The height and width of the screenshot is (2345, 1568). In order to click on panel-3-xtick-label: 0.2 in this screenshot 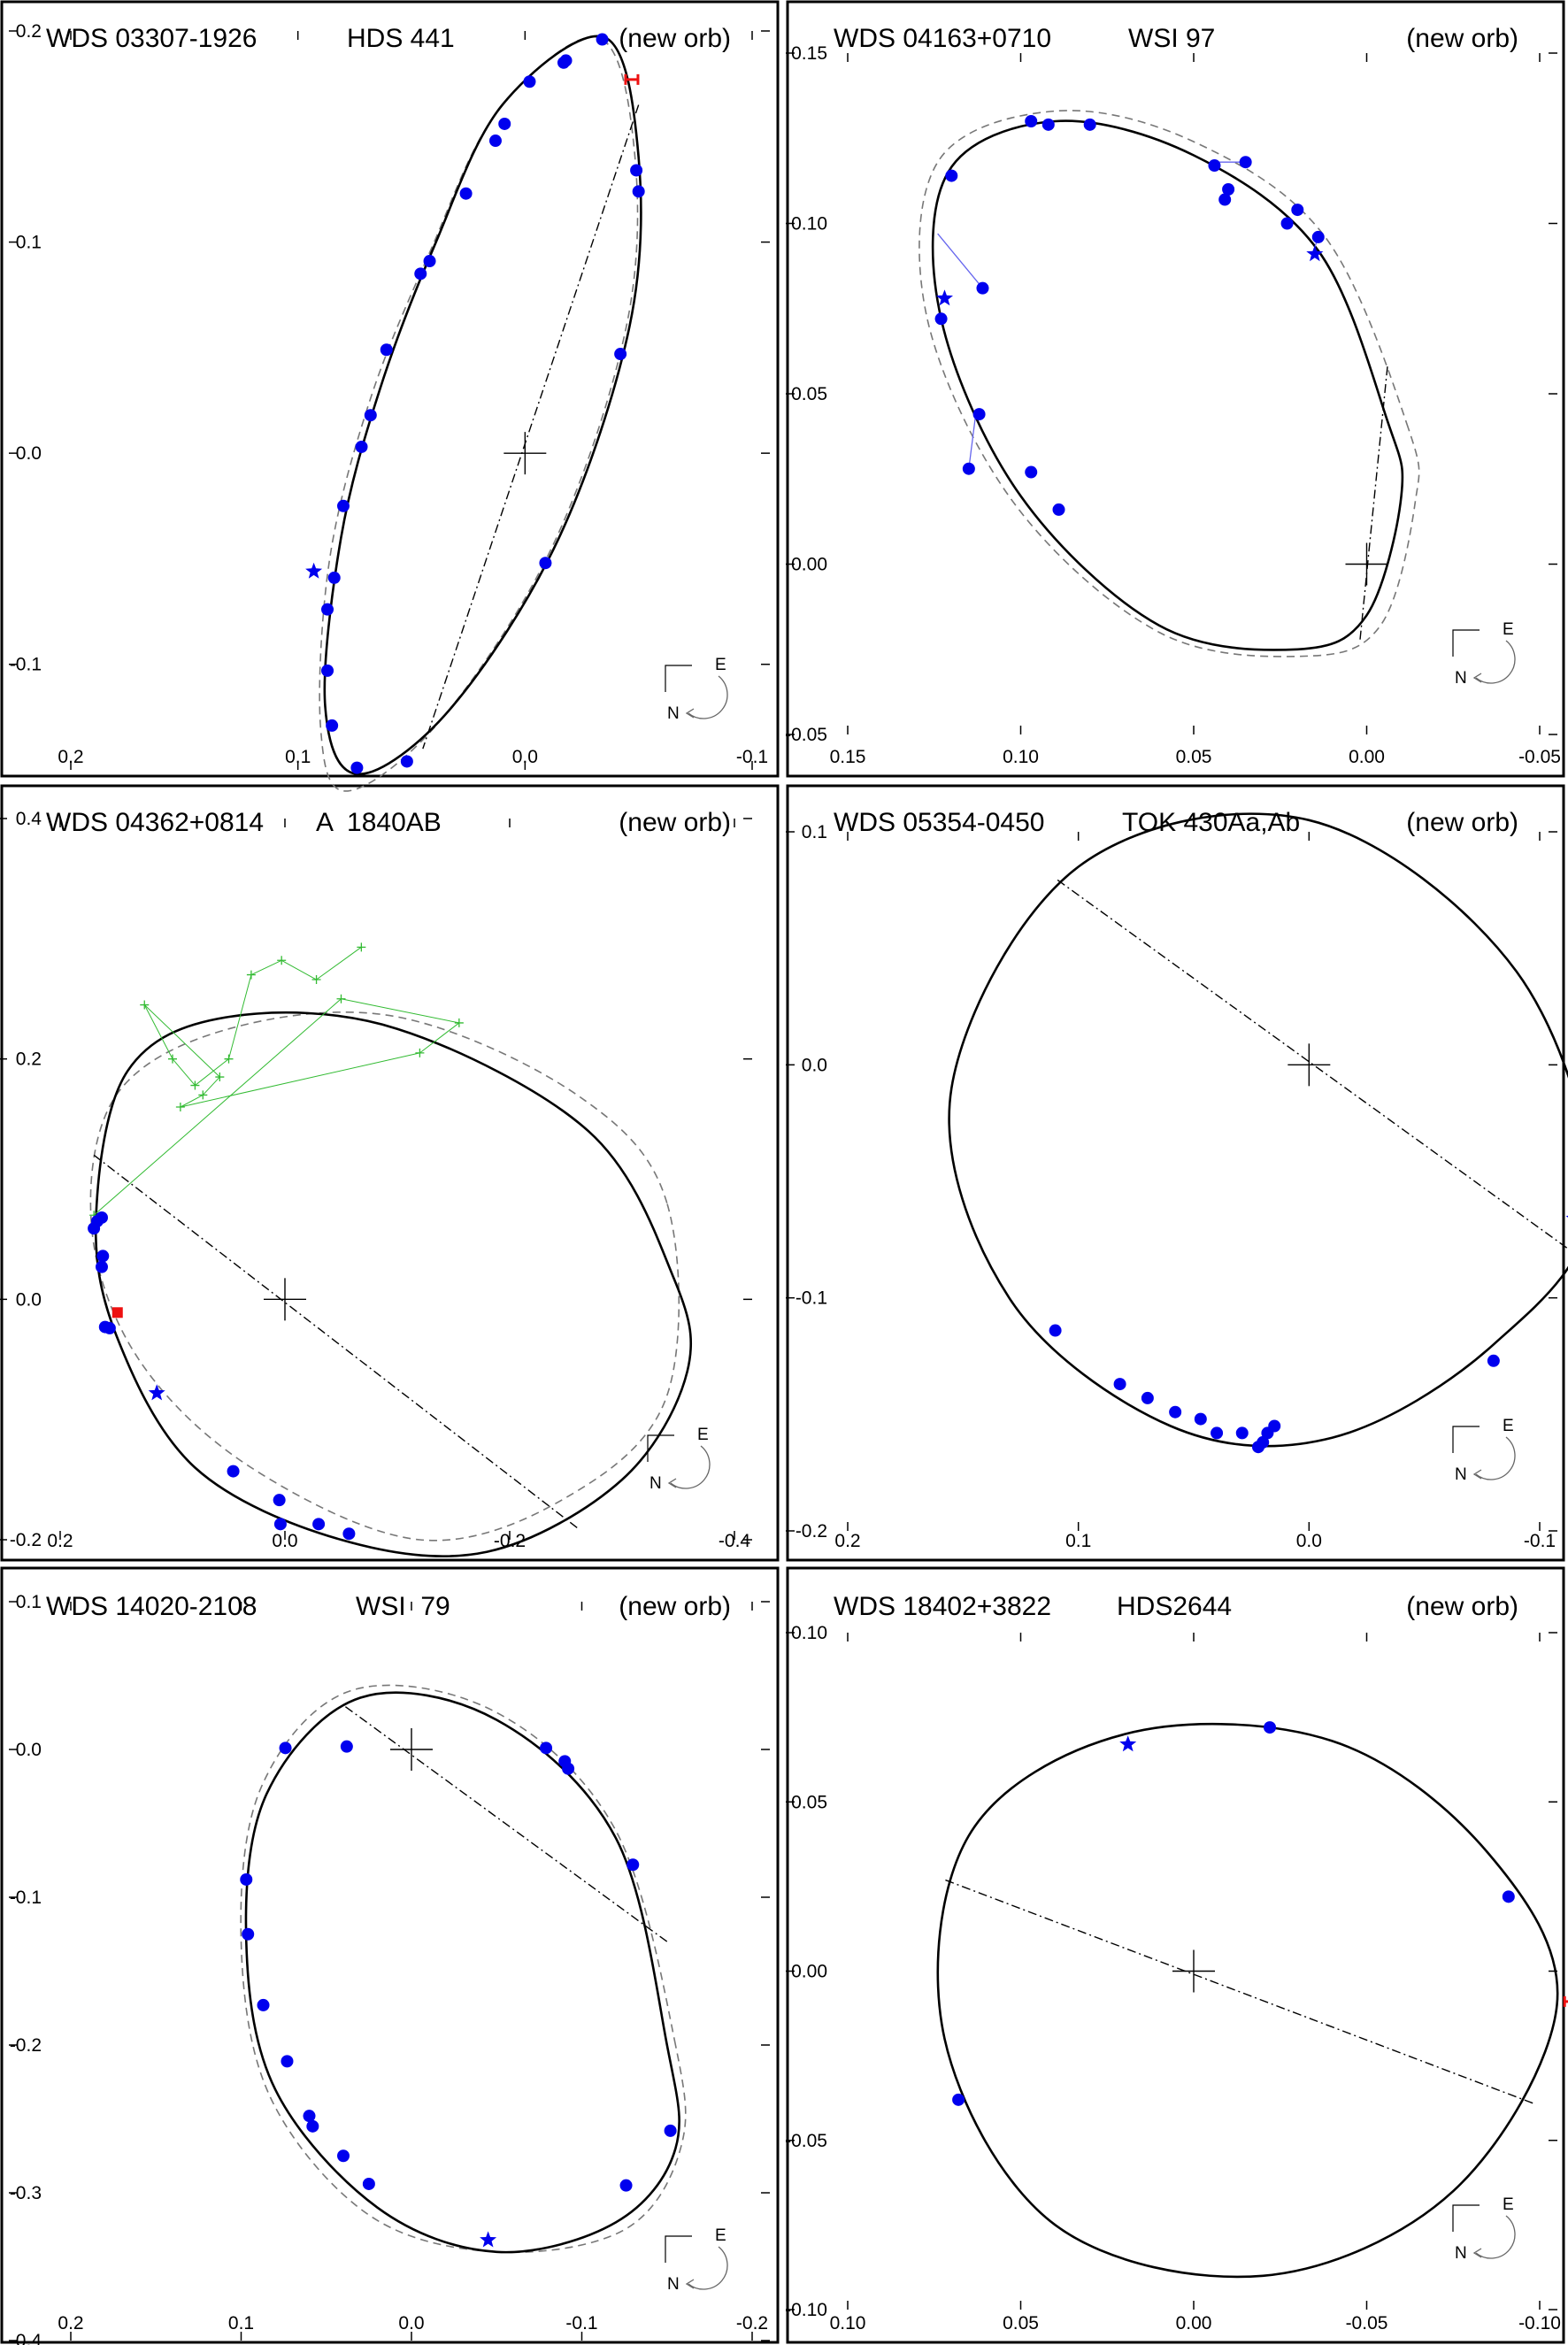, I will do `click(60, 1541)`.